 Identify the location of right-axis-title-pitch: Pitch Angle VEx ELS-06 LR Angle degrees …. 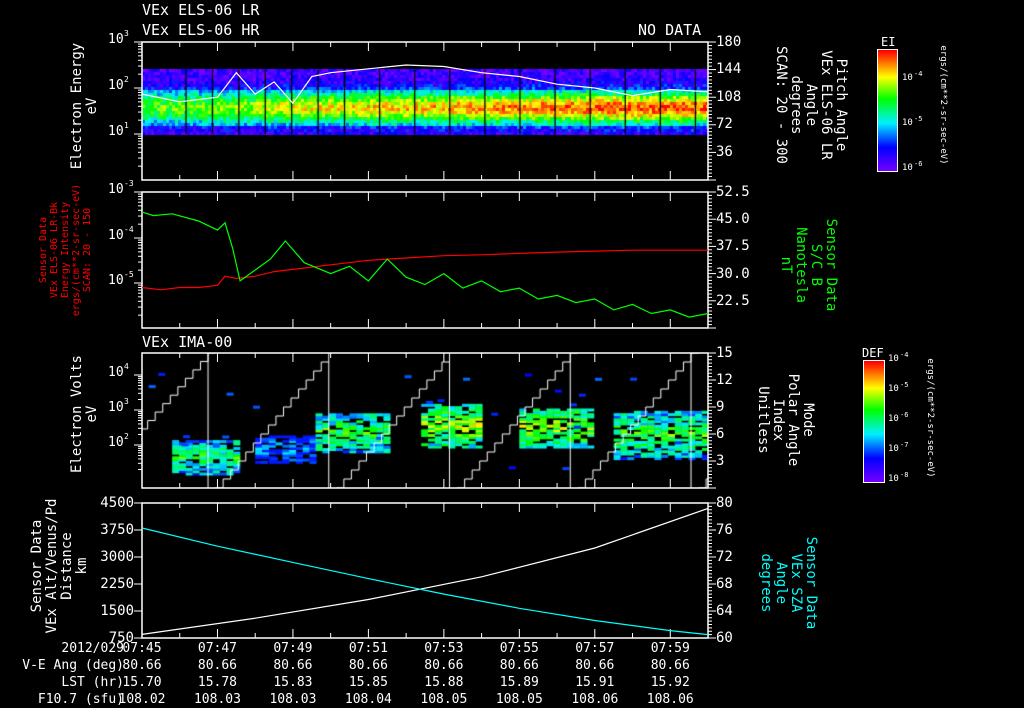
(811, 104).